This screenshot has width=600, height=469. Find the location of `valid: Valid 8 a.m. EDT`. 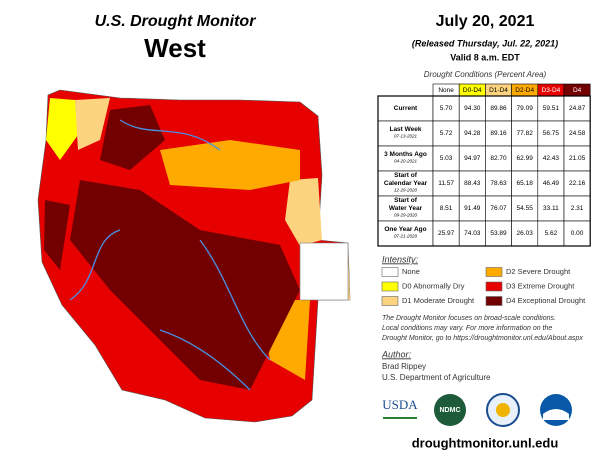

valid: Valid 8 a.m. EDT is located at coordinates (485, 57).